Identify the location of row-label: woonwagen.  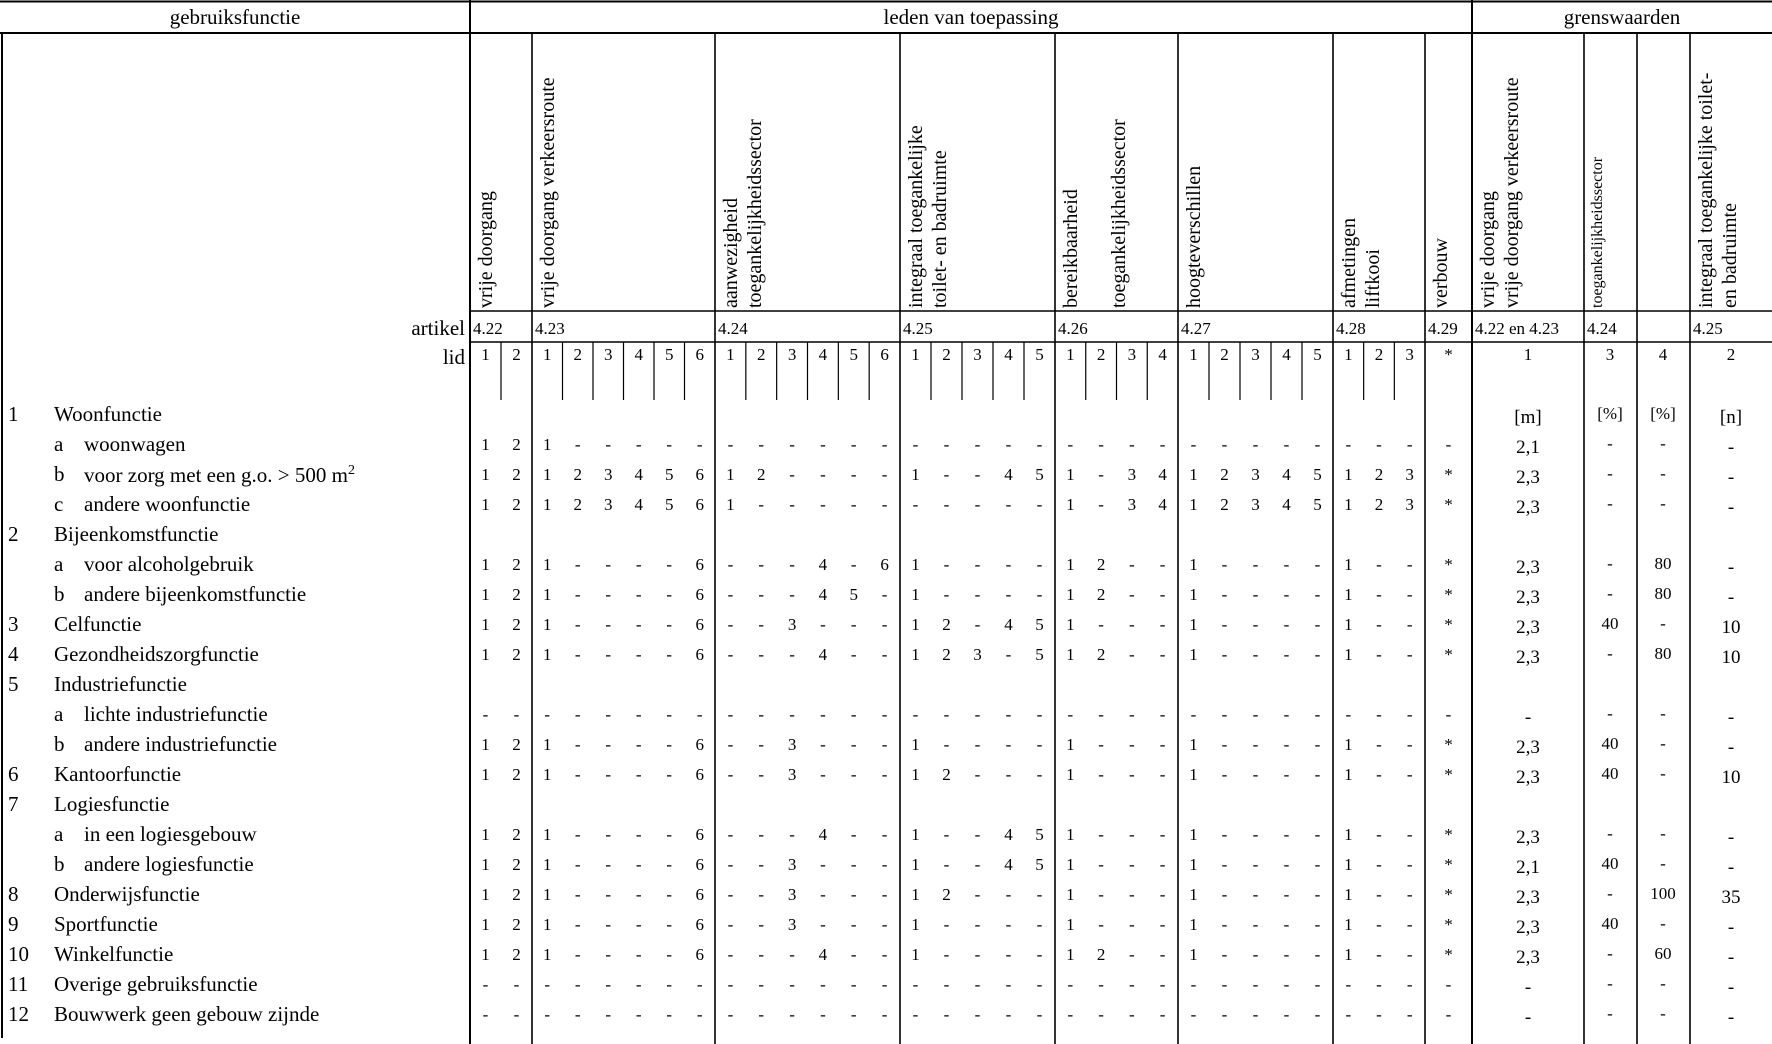
(135, 444).